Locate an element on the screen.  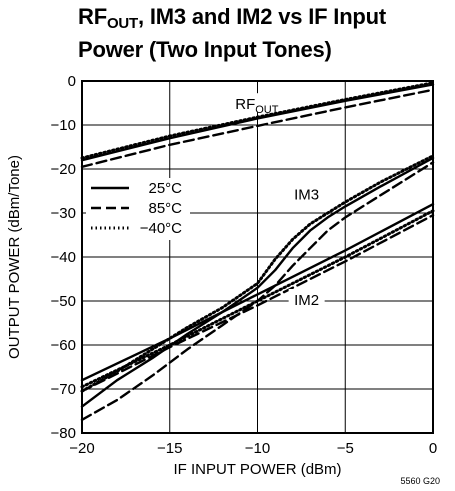
y-axis-label: OUTPUT POWER (dBm/Tone) is located at coordinates (14, 257).